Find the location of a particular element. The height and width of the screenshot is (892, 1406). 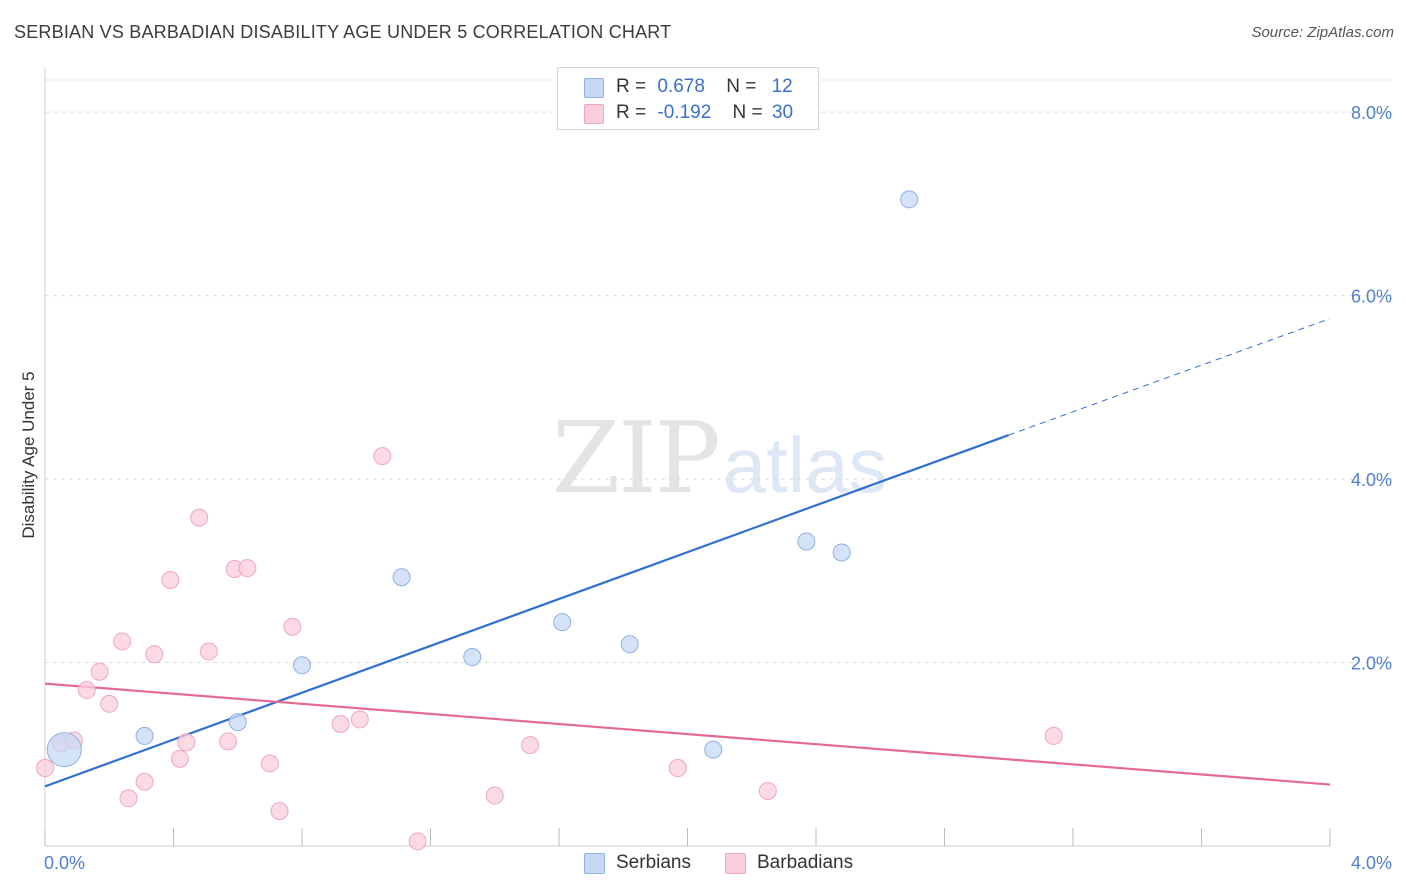

y-tick-label-3: 8.0% is located at coordinates (1371, 113).